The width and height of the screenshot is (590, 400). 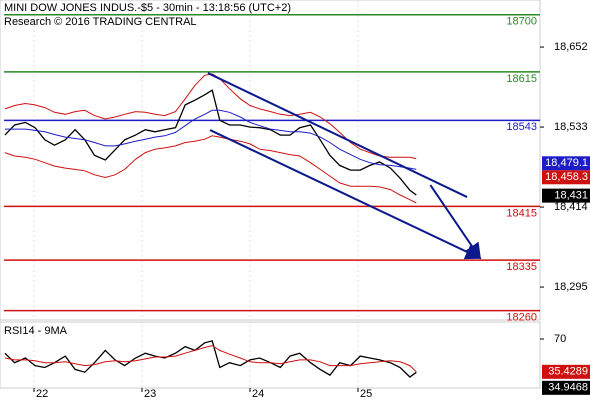 I want to click on level-label: 18543, so click(x=521, y=127).